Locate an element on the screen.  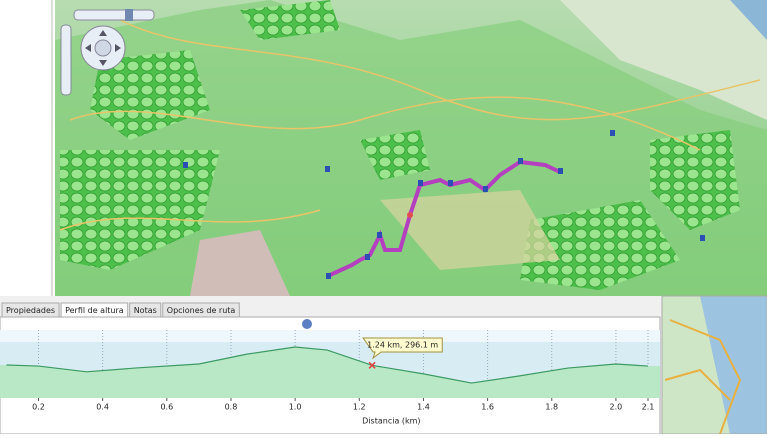
tab: Opciones de ruta is located at coordinates (201, 310).